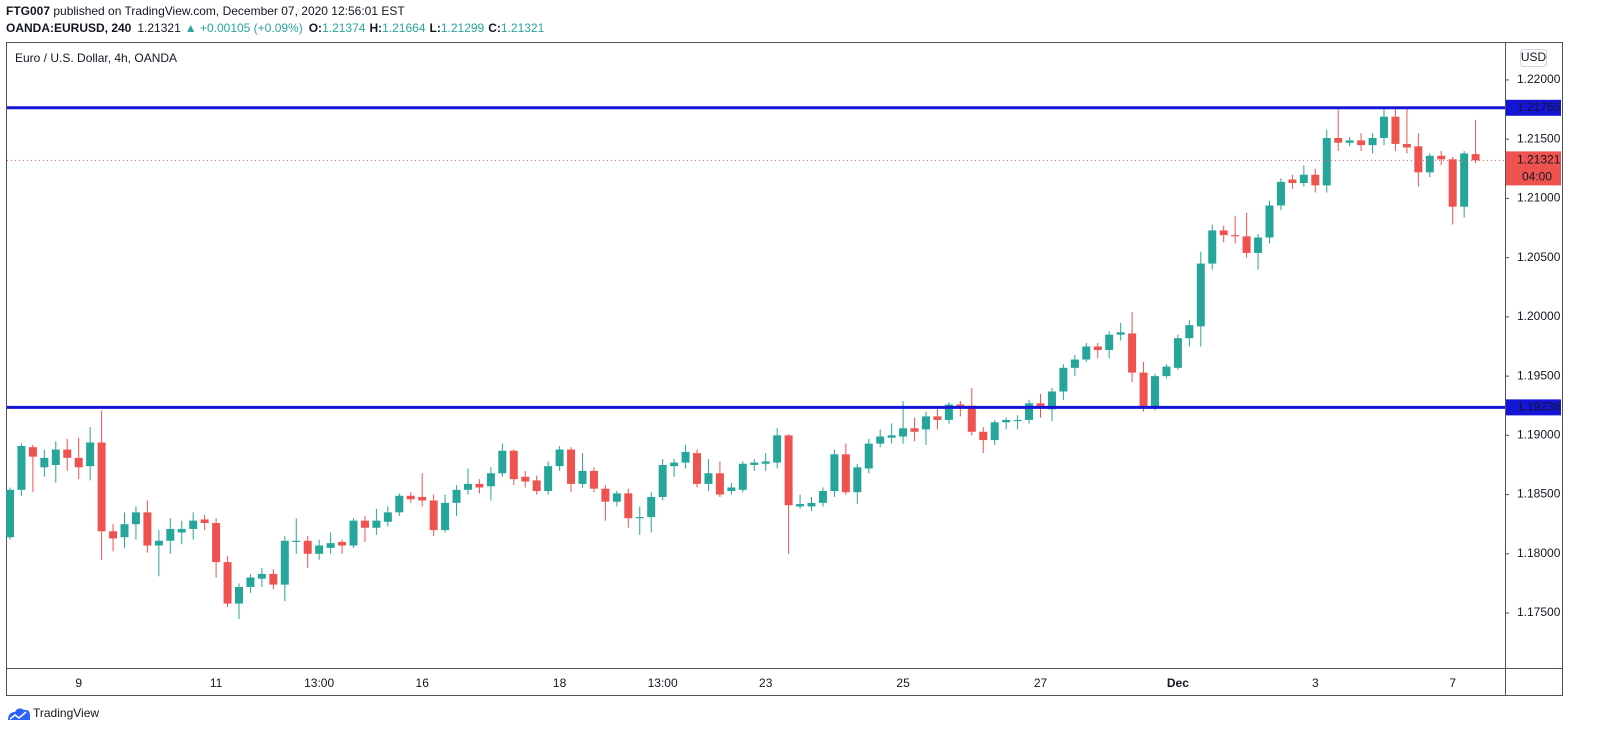  Describe the element at coordinates (1539, 435) in the screenshot. I see `y-tick-label: 1.19000` at that location.